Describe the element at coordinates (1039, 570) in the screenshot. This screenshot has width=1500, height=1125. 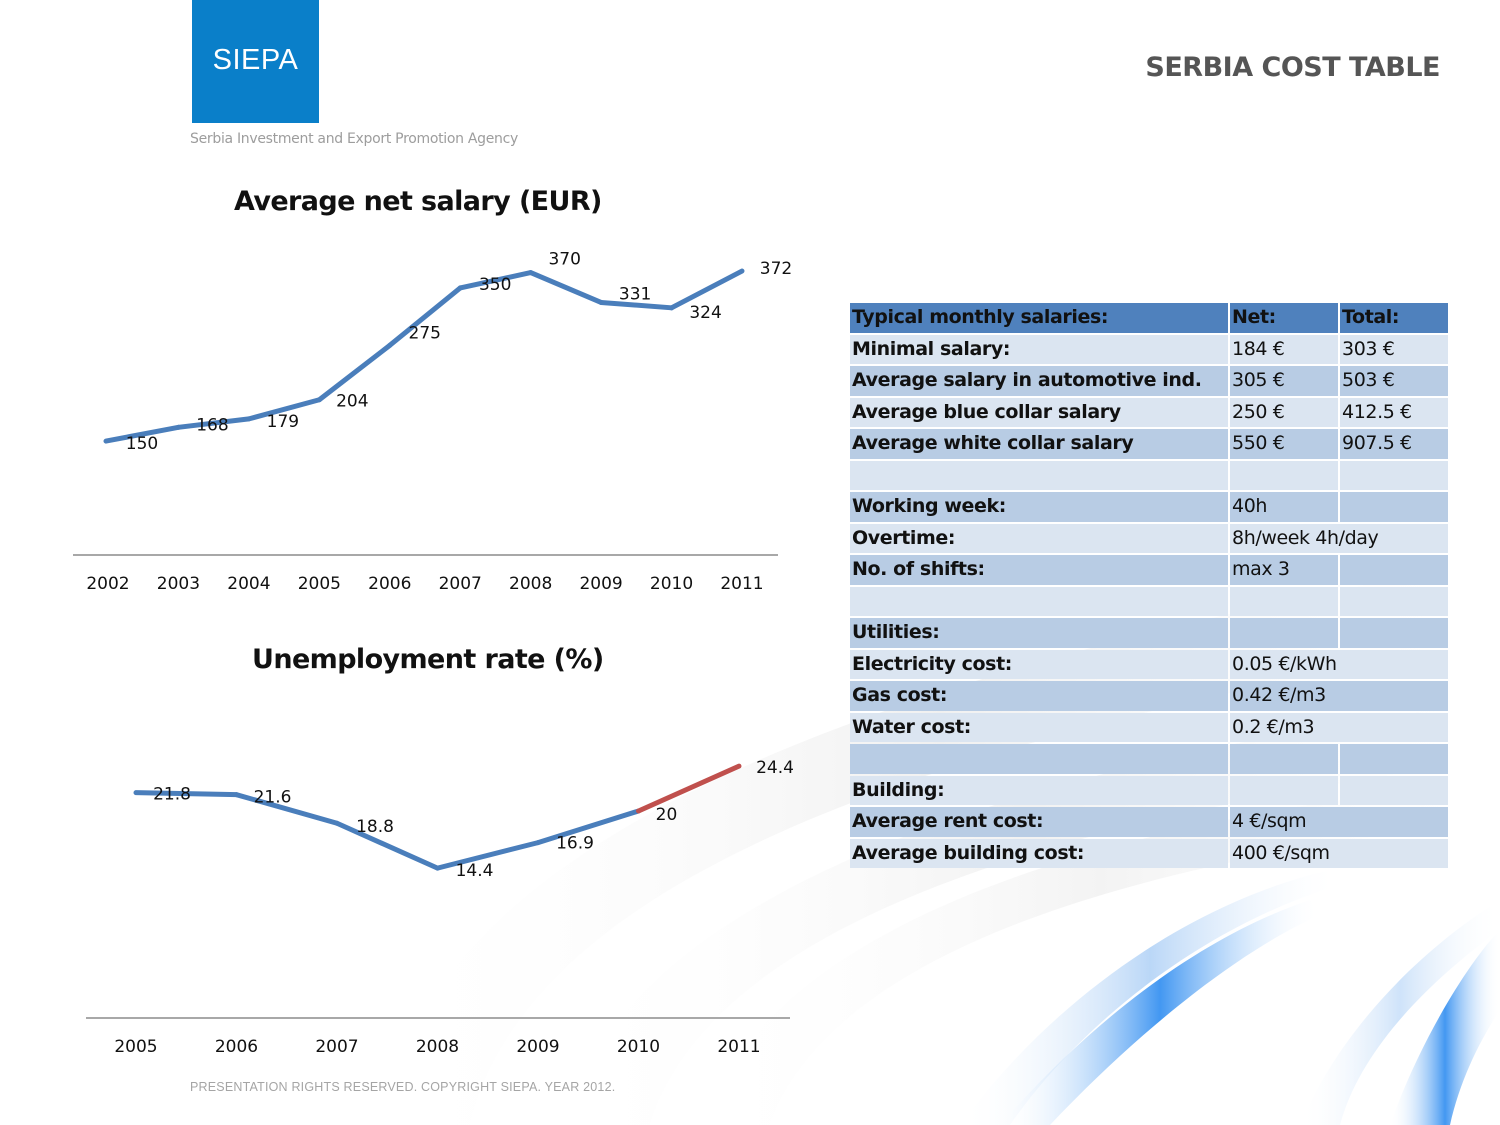
I see `row-label: No. of shifts:` at that location.